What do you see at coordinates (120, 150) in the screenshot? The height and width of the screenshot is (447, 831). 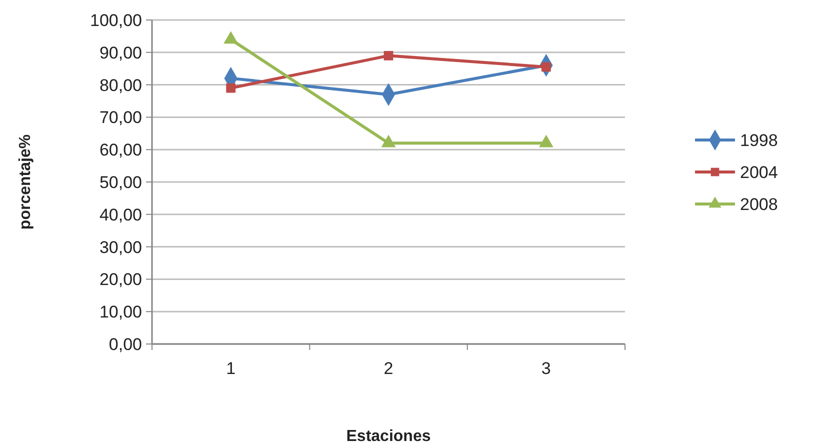 I see `y-tick-label: 60,00` at bounding box center [120, 150].